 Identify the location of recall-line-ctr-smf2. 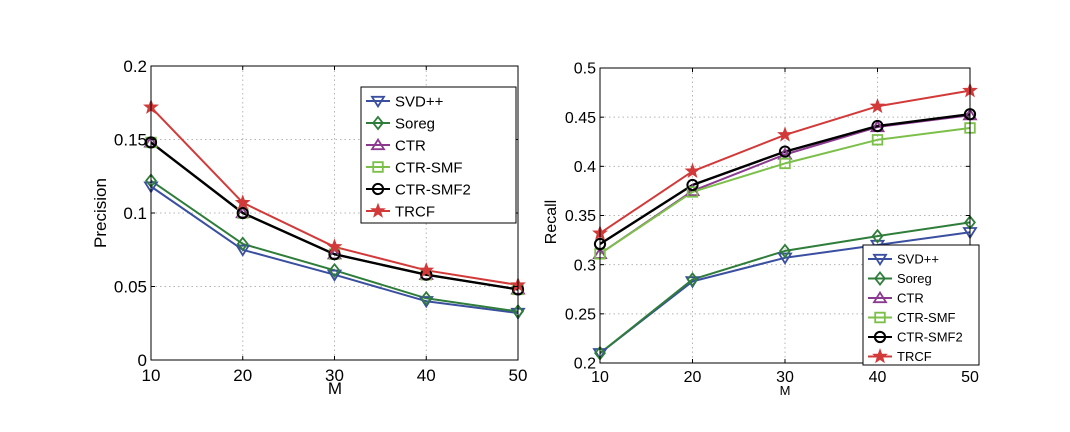
(785, 179).